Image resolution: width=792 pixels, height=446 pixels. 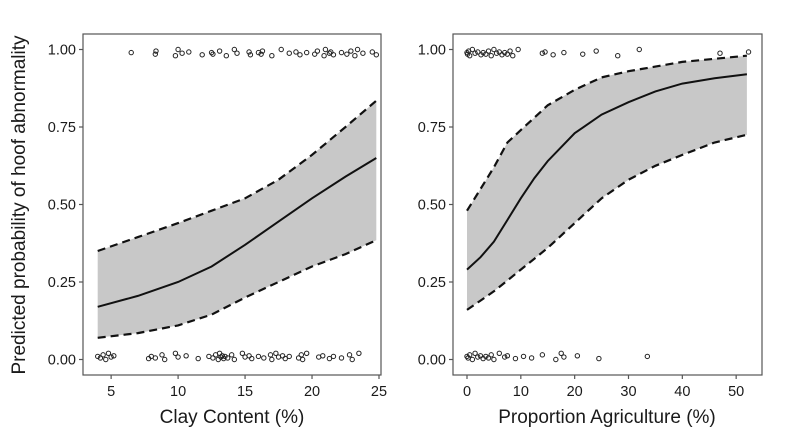 I want to click on upper-ci-line, so click(x=237, y=176).